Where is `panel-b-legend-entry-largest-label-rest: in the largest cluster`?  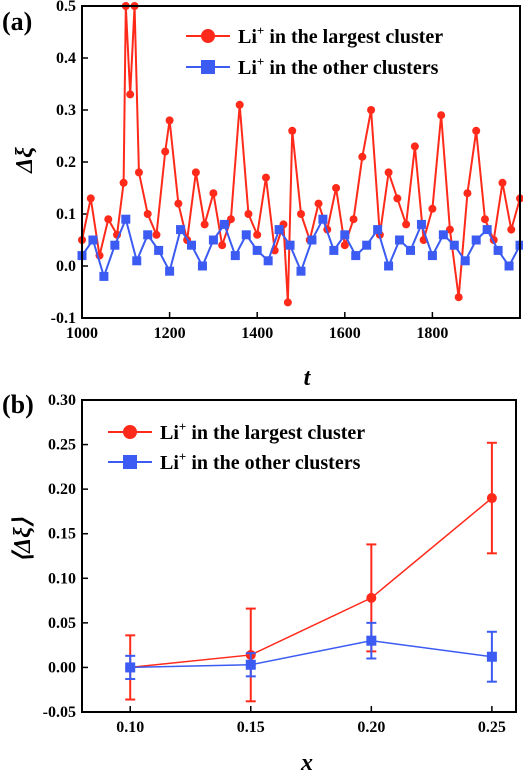 panel-b-legend-entry-largest-label-rest: in the largest cluster is located at coordinates (275, 433).